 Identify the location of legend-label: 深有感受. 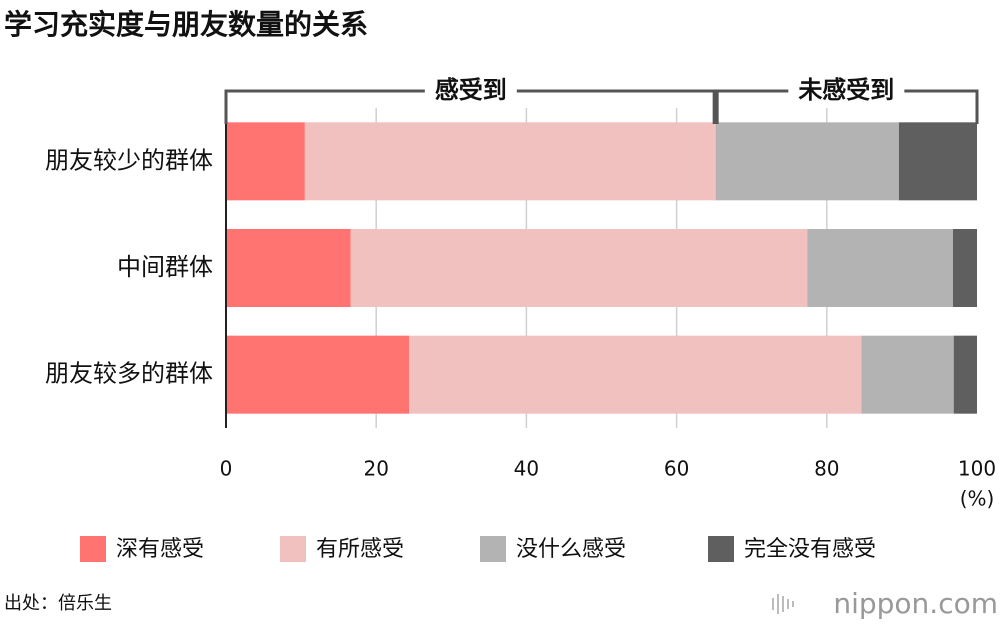
(160, 549).